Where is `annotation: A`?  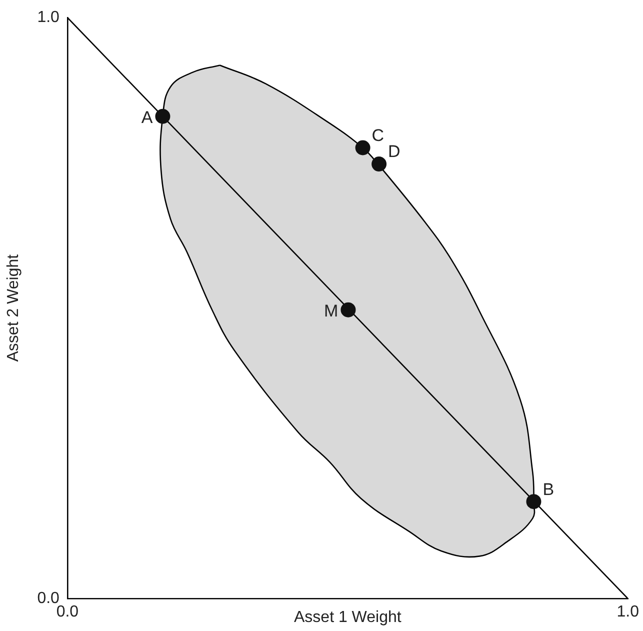
annotation: A is located at coordinates (147, 118).